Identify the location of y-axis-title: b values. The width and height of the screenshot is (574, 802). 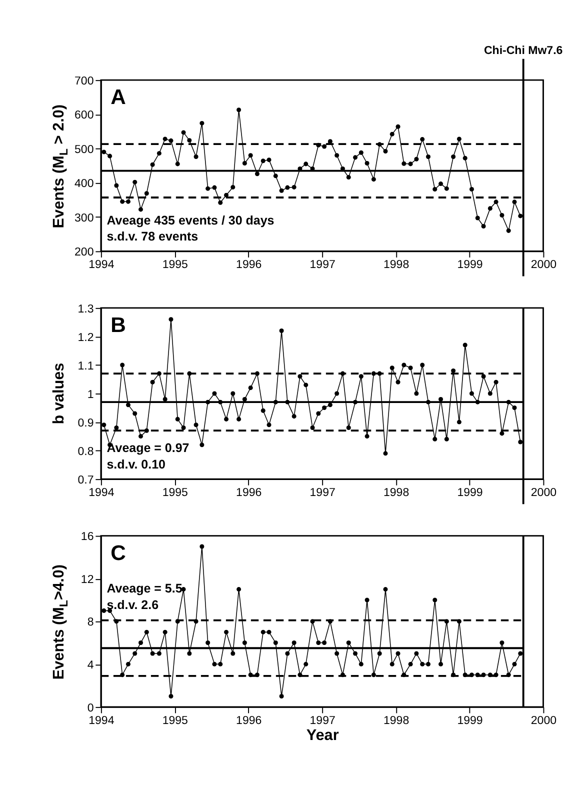
(59, 393).